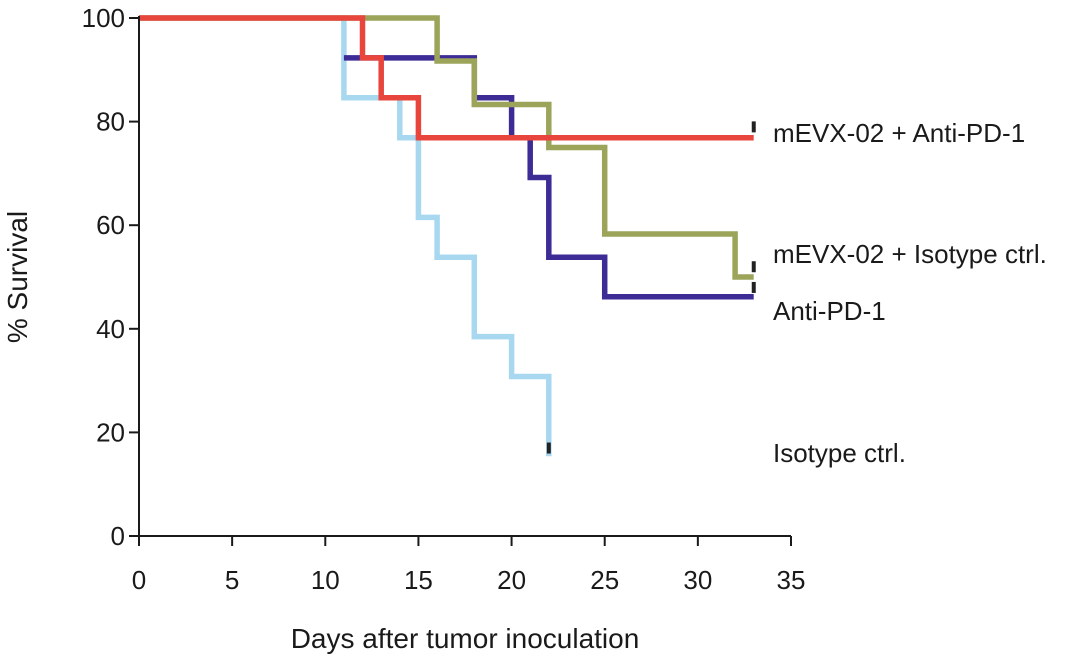 Image resolution: width=1077 pixels, height=663 pixels. I want to click on x-tick-label: 20, so click(511, 580).